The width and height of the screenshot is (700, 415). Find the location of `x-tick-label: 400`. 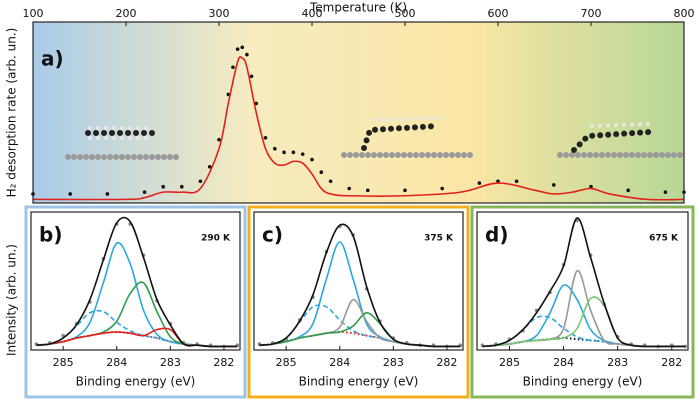

x-tick-label: 400 is located at coordinates (312, 13).